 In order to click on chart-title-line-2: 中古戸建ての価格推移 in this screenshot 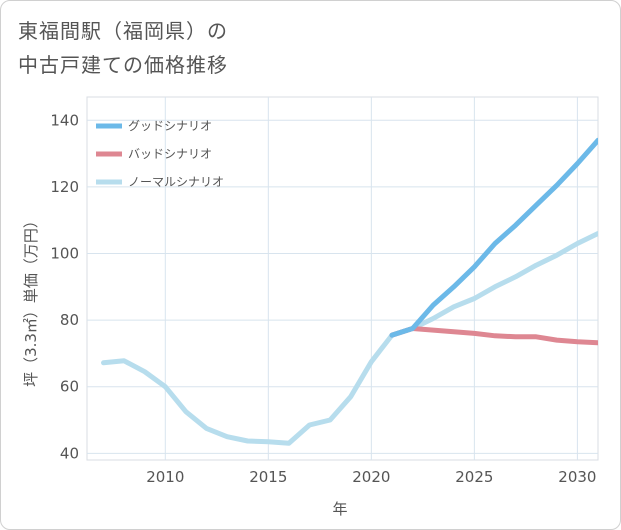, I will do `click(123, 65)`.